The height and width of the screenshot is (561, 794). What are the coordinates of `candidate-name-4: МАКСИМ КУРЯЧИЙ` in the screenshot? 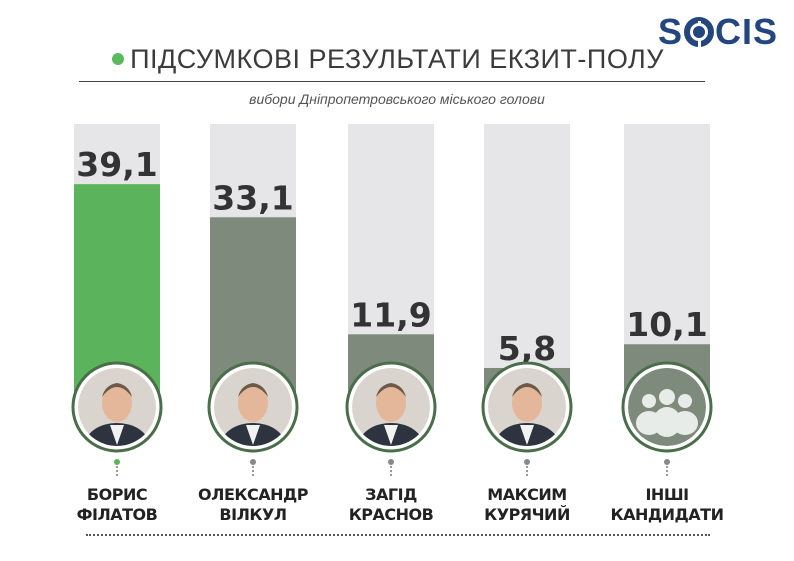 It's located at (527, 505).